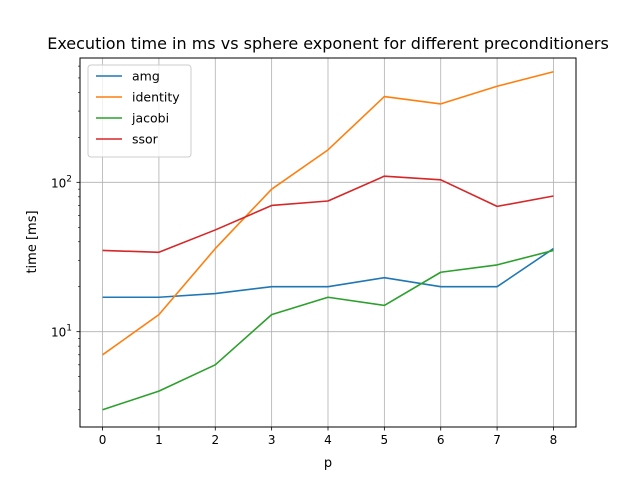 The width and height of the screenshot is (640, 480). I want to click on y-tick-label: 10², so click(61, 182).